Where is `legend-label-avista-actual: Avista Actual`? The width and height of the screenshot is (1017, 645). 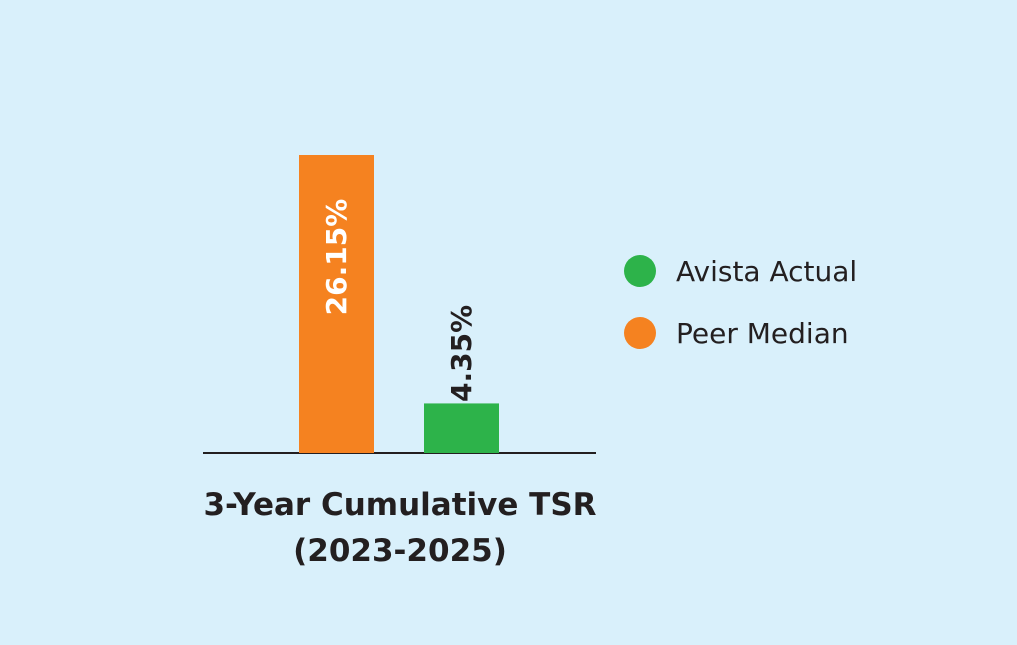
legend-label-avista-actual: Avista Actual is located at coordinates (767, 271).